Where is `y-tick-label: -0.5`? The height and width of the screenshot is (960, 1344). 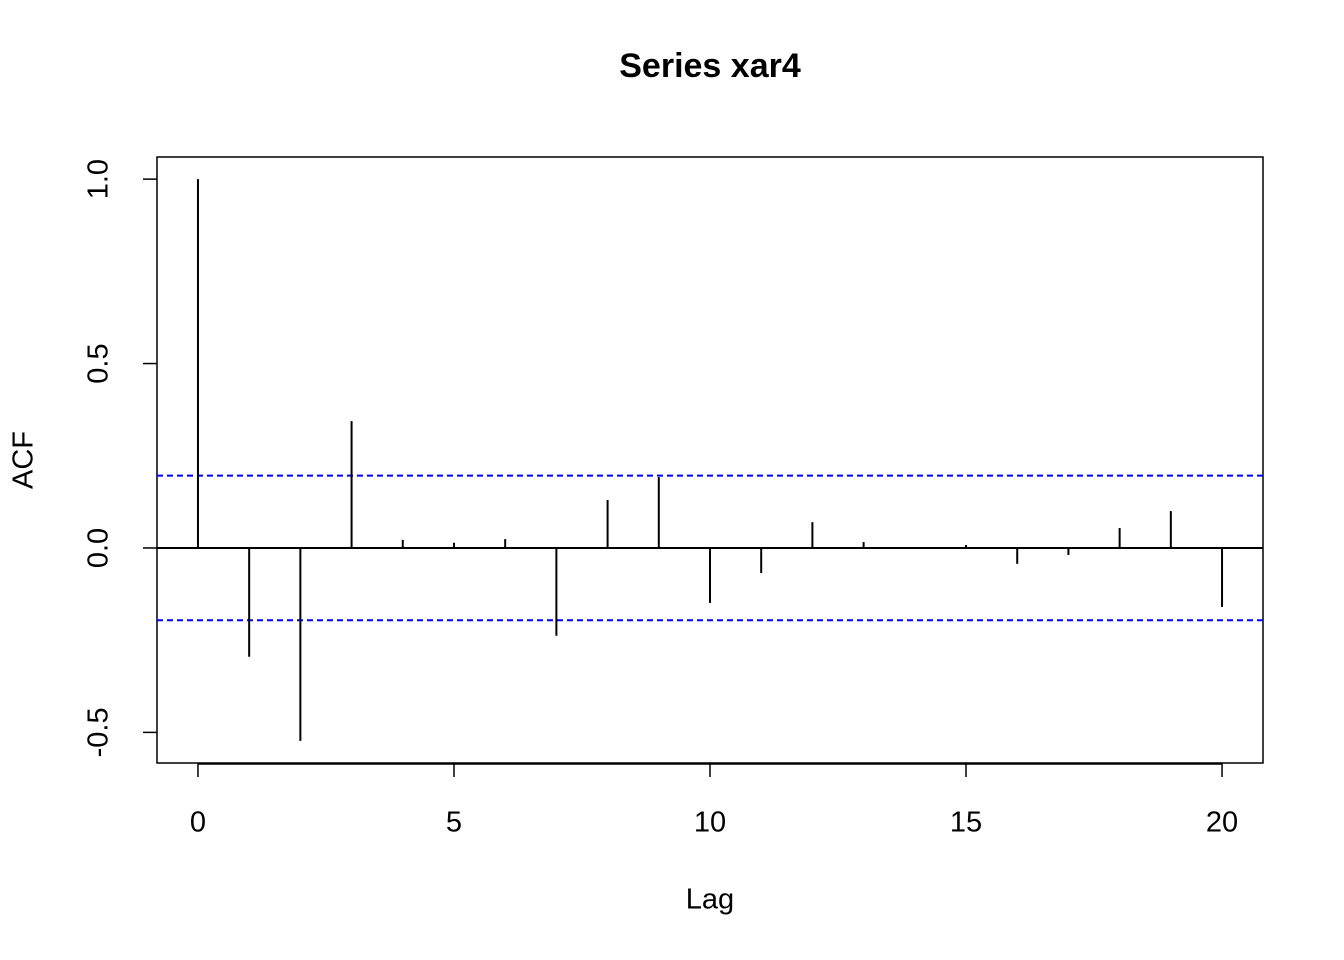
y-tick-label: -0.5 is located at coordinates (99, 732).